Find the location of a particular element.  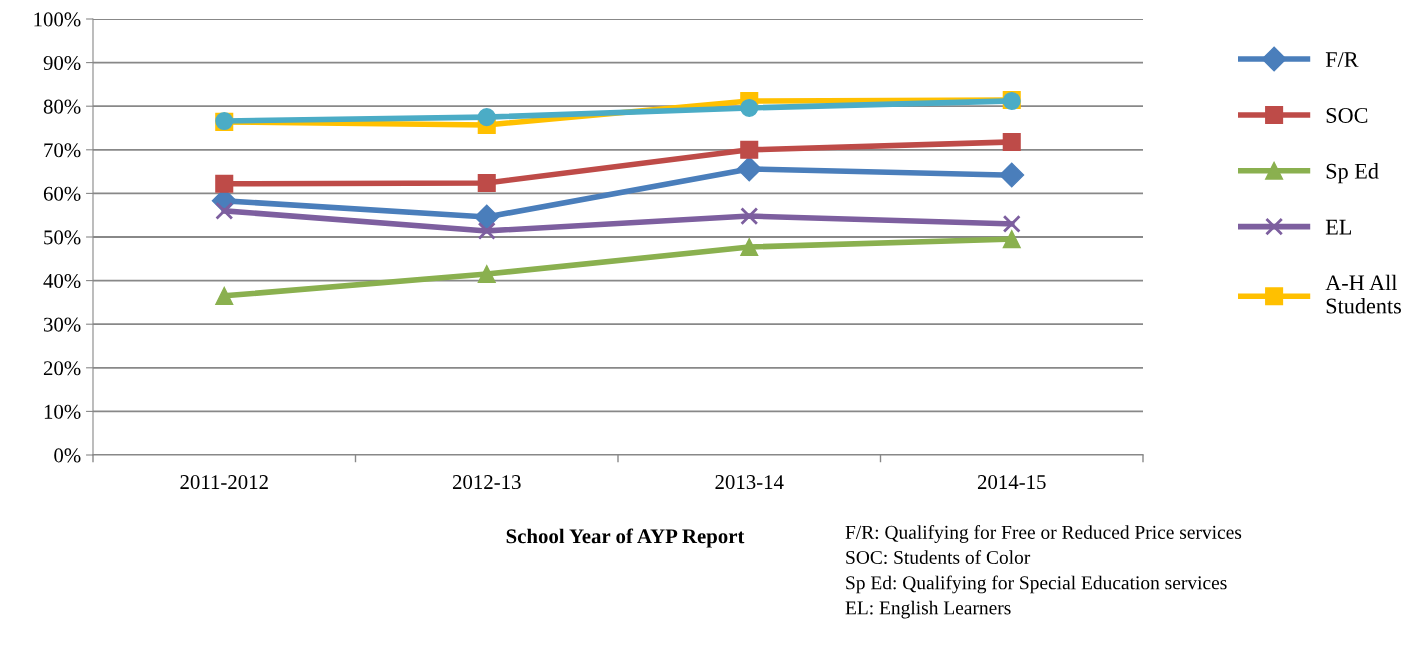

y-tick-label: 40% is located at coordinates (62, 281).